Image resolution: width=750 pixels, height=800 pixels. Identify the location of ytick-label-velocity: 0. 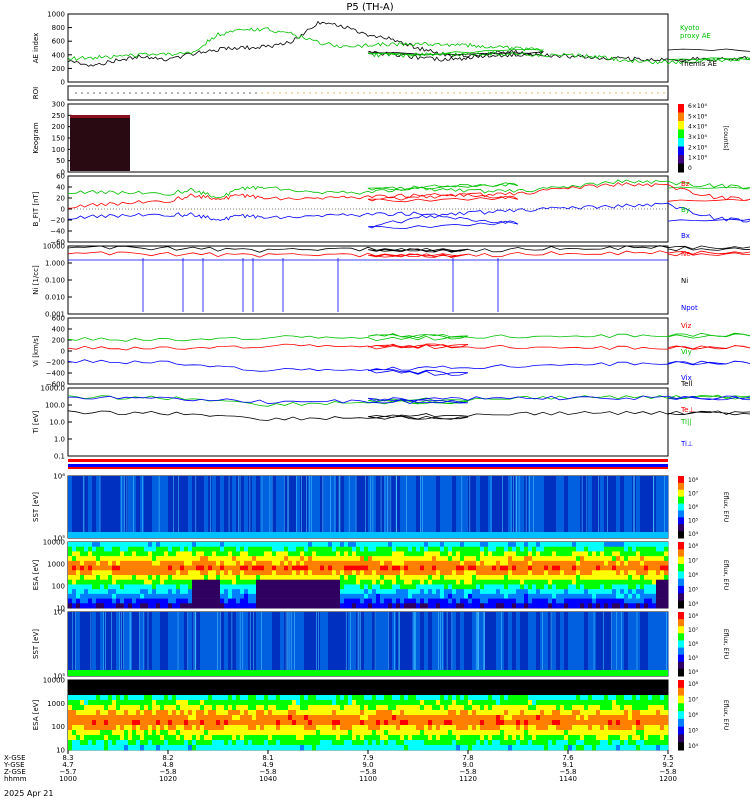
(63, 352).